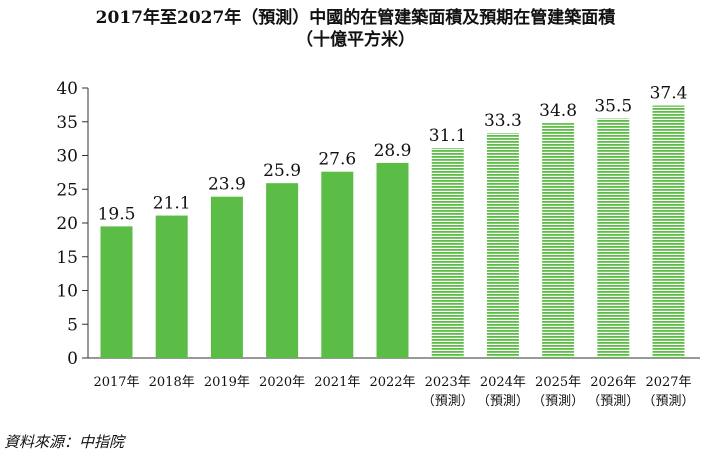  Describe the element at coordinates (337, 160) in the screenshot. I see `bar-value-label: 27.6` at that location.